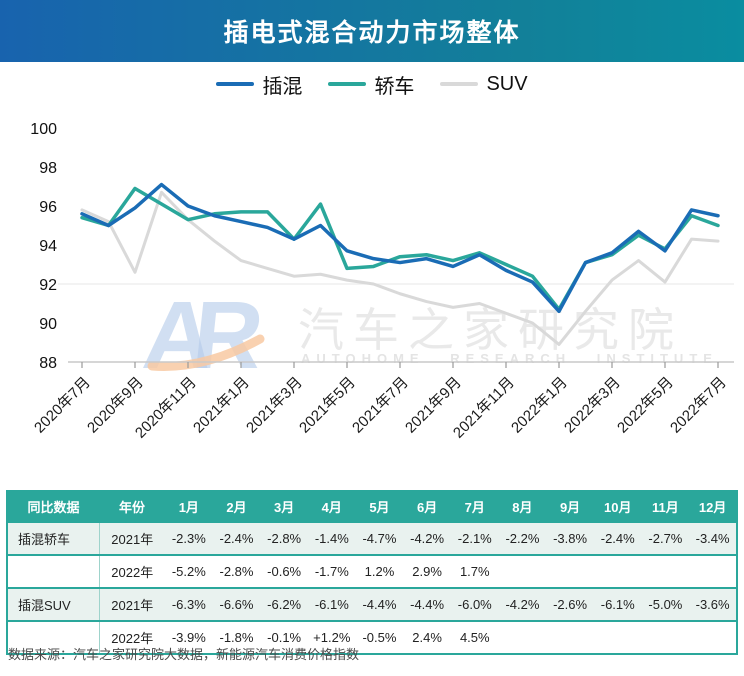 The height and width of the screenshot is (676, 744). What do you see at coordinates (189, 604) in the screenshot?
I see `yoy-value-cell: -6.3%` at bounding box center [189, 604].